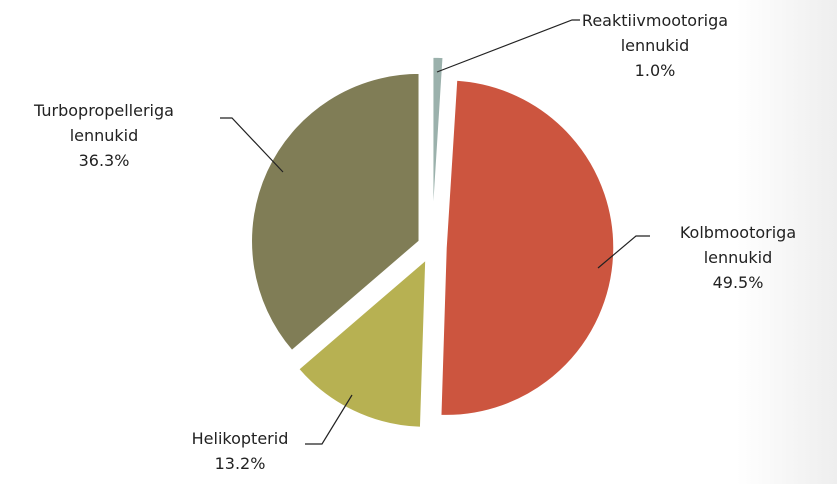 This screenshot has height=484, width=837. I want to click on slice-label: Reaktiivmootoriga lennukid 1.0%, so click(655, 45).